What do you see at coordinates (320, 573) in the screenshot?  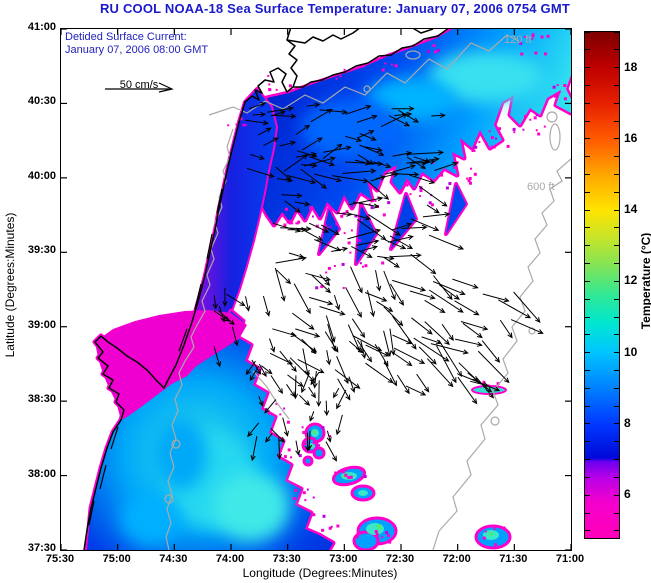 I see `x-axis-title: Longitude (Degrees:Minutes)` at bounding box center [320, 573].